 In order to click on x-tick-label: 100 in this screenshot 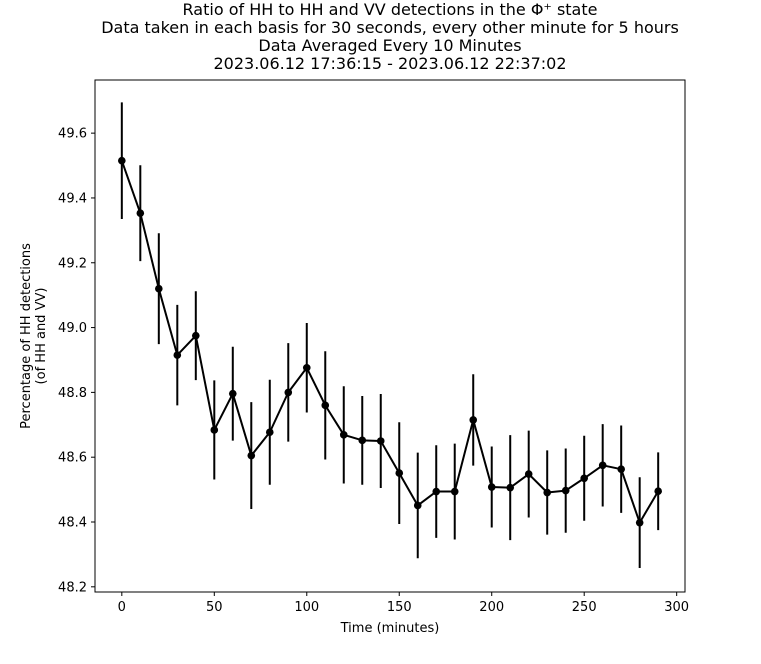, I will do `click(306, 607)`.